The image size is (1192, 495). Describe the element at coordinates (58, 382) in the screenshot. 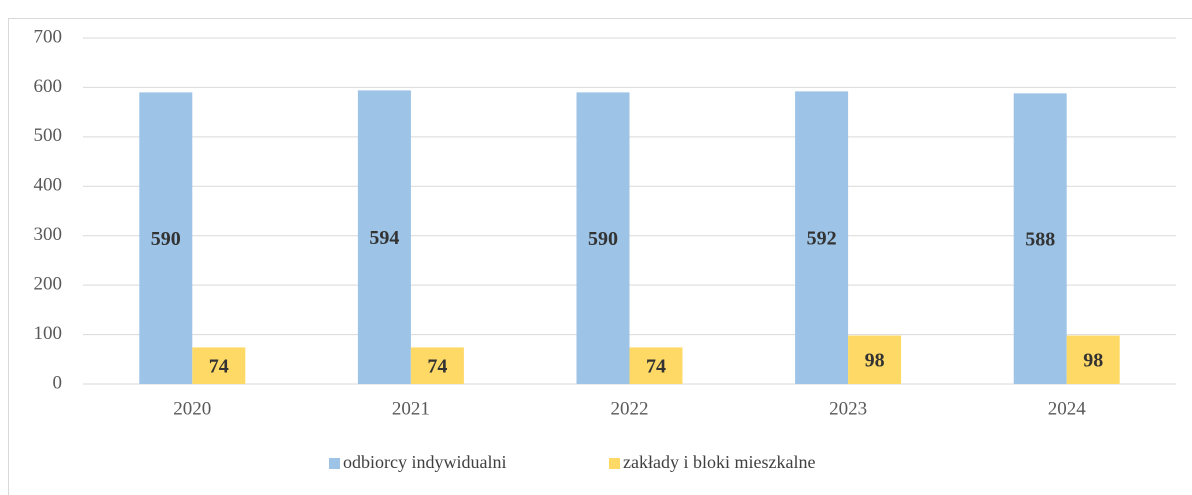

I see `y-tick-label: 0` at that location.